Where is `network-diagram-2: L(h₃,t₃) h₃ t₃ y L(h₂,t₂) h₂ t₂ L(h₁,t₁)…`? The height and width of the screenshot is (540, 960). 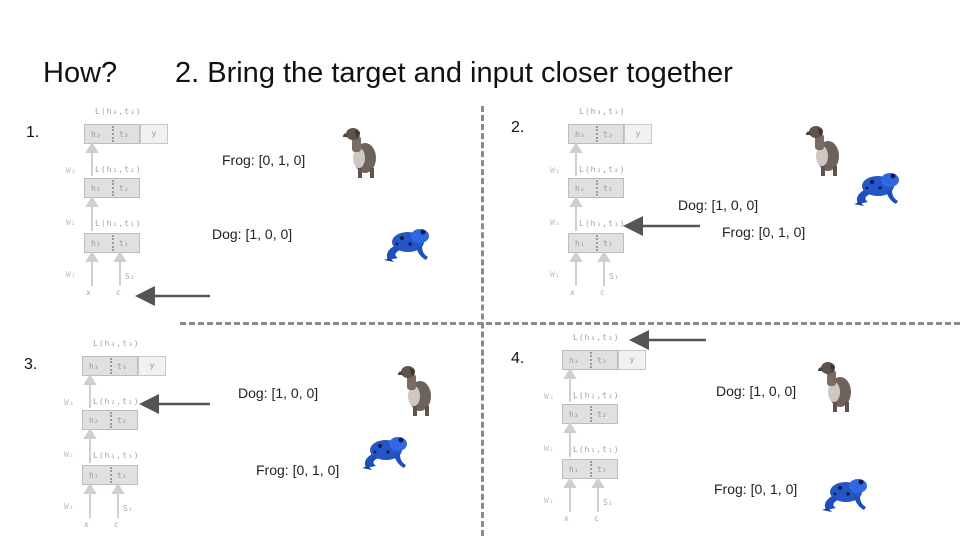 network-diagram-2: L(h₃,t₃) h₃ t₃ y L(h₂,t₂) h₂ t₂ L(h₁,t₁)… is located at coordinates (611, 201).